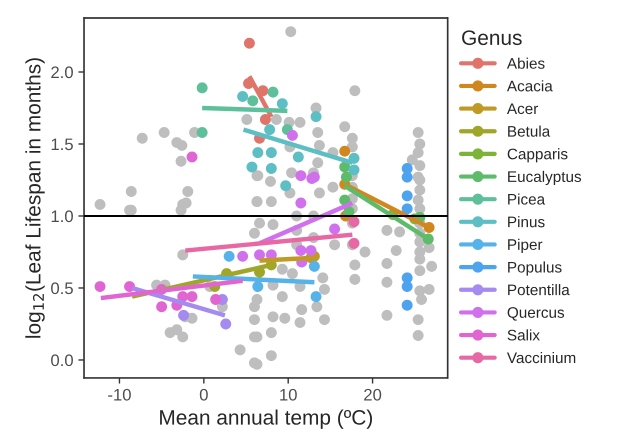  What do you see at coordinates (526, 222) in the screenshot?
I see `legend-label: Pinus` at bounding box center [526, 222].